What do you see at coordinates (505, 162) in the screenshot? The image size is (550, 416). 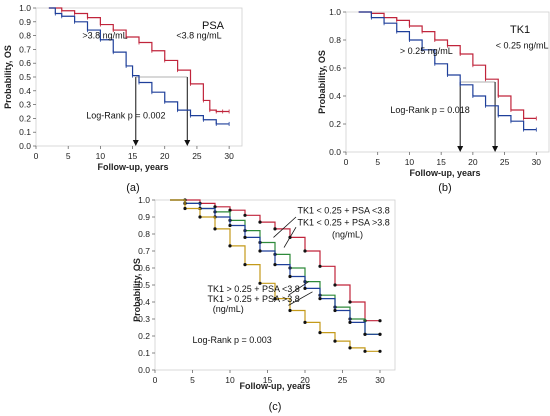 I see `panel-b-xtick-label-5: 25` at bounding box center [505, 162].